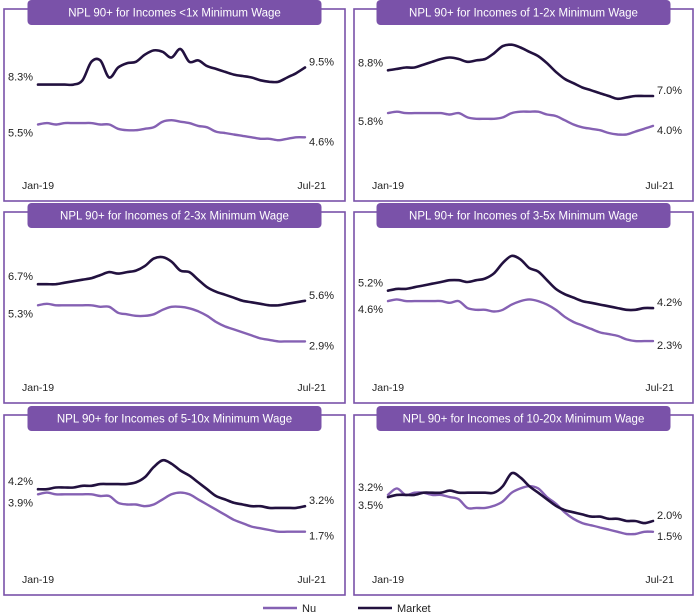 The width and height of the screenshot is (696, 616). Describe the element at coordinates (347, 609) in the screenshot. I see `legend: Nu Market` at that location.